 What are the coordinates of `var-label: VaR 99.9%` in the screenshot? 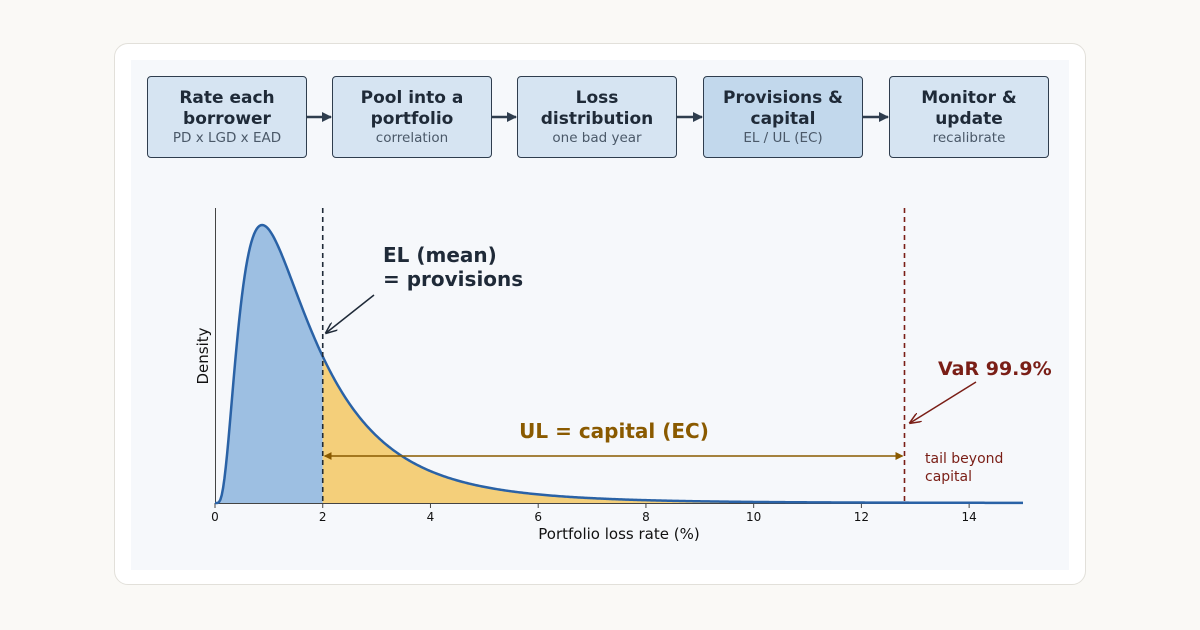 It's located at (995, 369).